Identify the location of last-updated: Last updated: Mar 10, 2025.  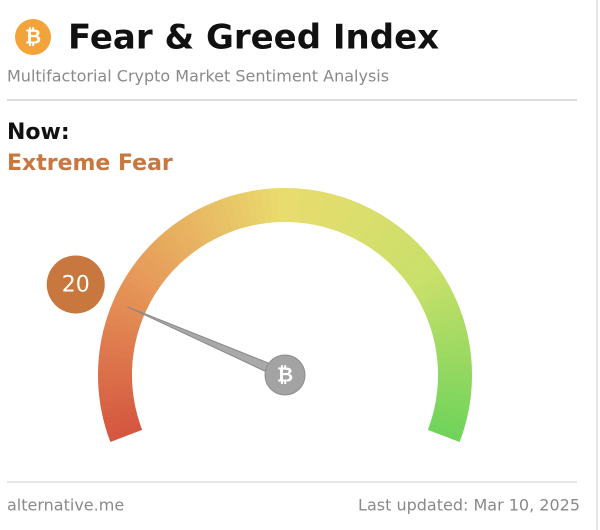
(469, 505).